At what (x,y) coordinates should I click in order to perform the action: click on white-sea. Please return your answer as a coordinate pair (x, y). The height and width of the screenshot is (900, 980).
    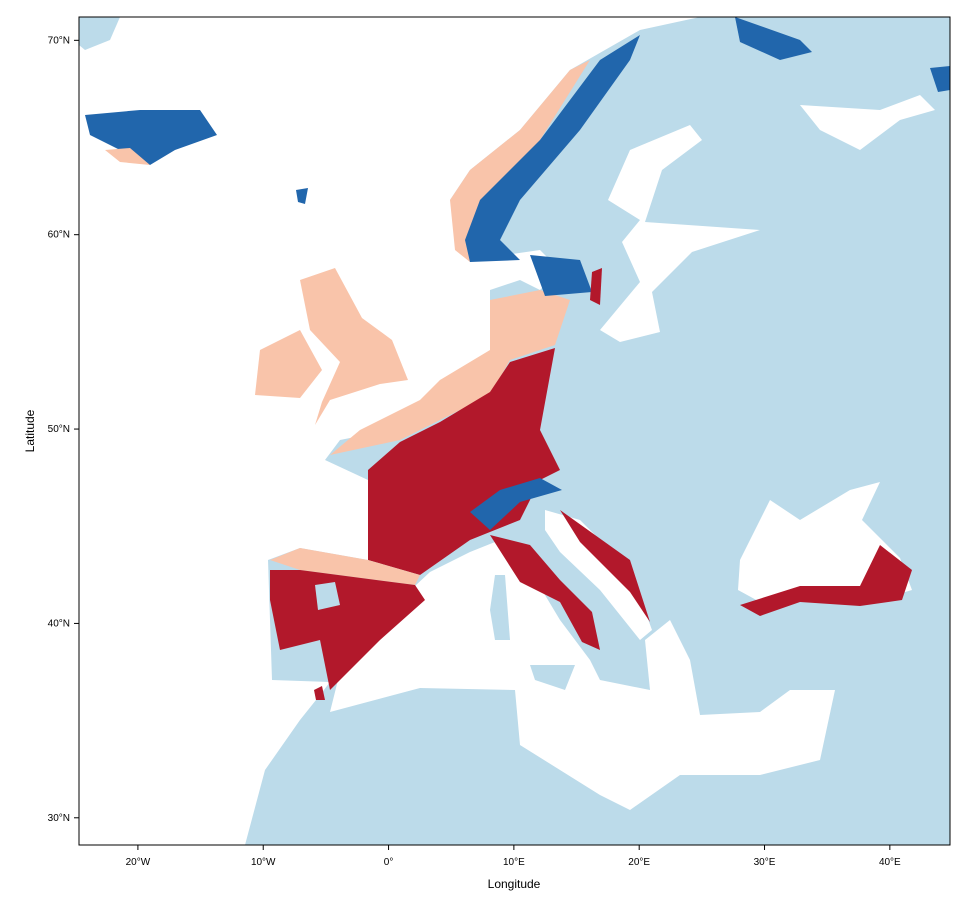
    Looking at the image, I should click on (867, 122).